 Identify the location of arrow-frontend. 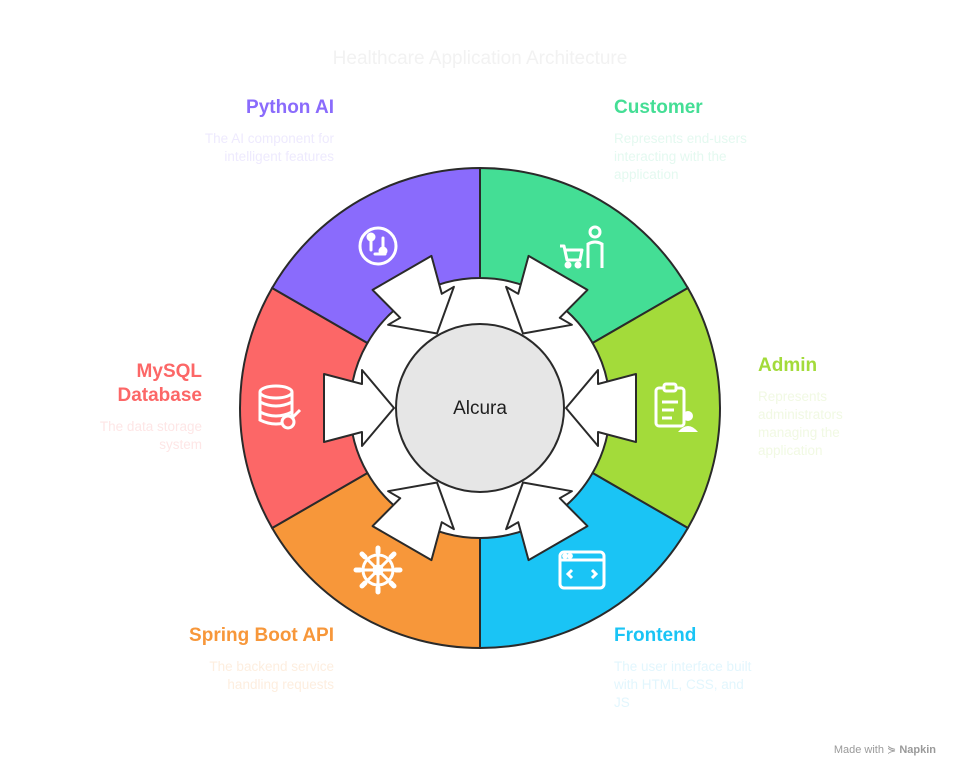
(547, 521).